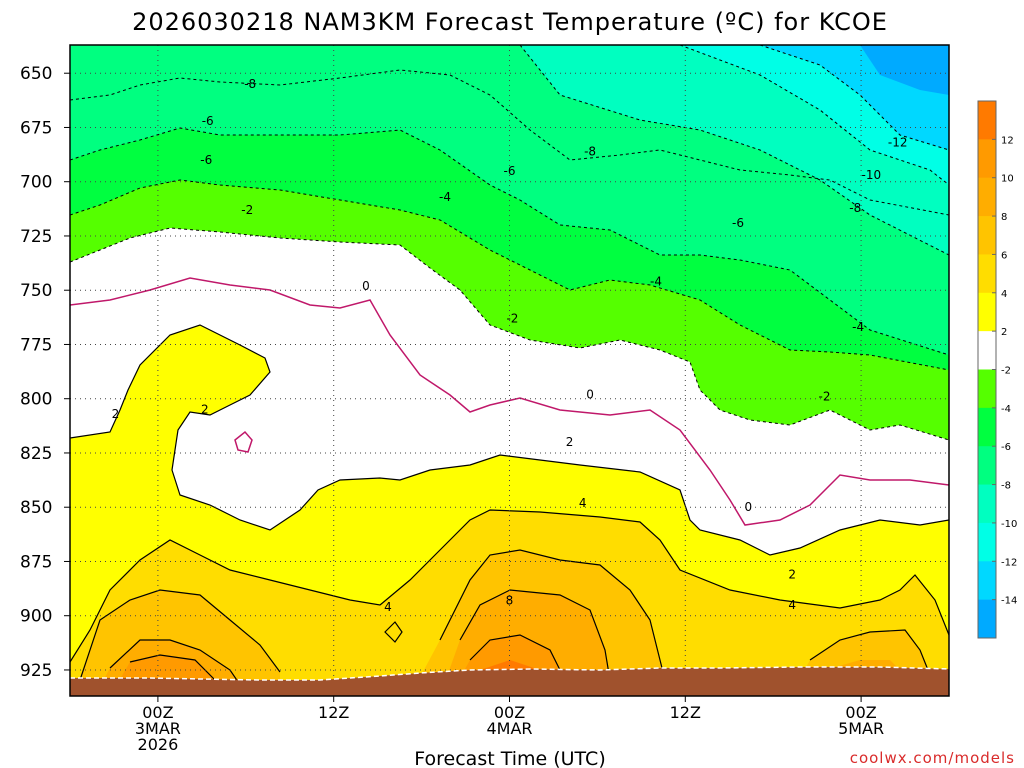  Describe the element at coordinates (656, 282) in the screenshot. I see `contour-label-10: -4` at that location.